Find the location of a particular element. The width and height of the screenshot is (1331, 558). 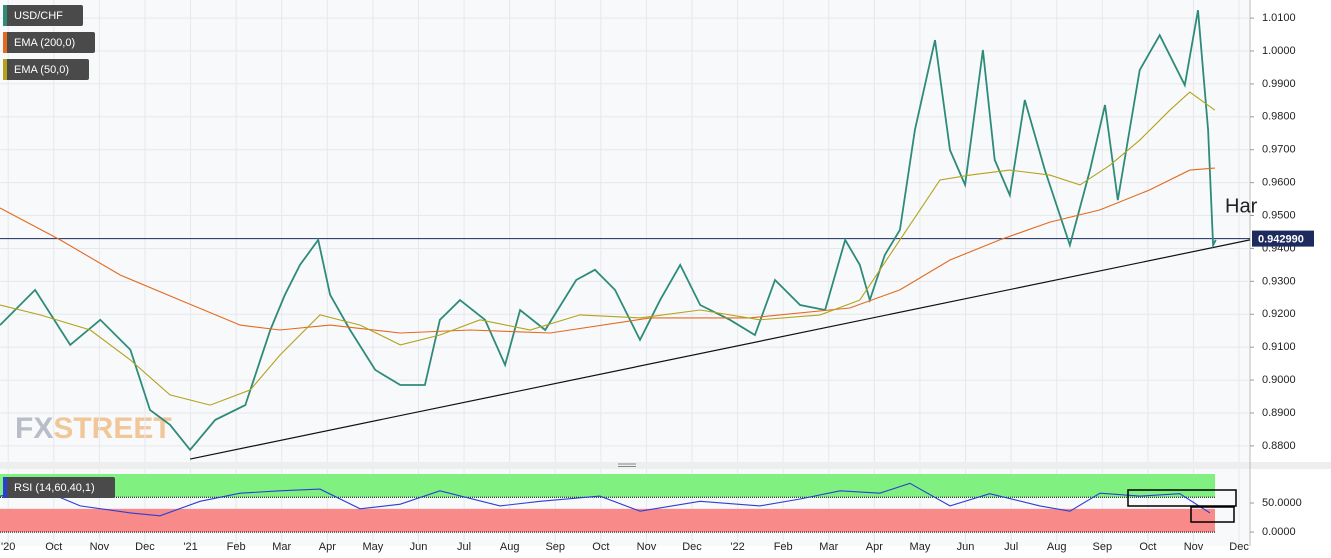

y-tick-label: 0.9800 is located at coordinates (1279, 117).